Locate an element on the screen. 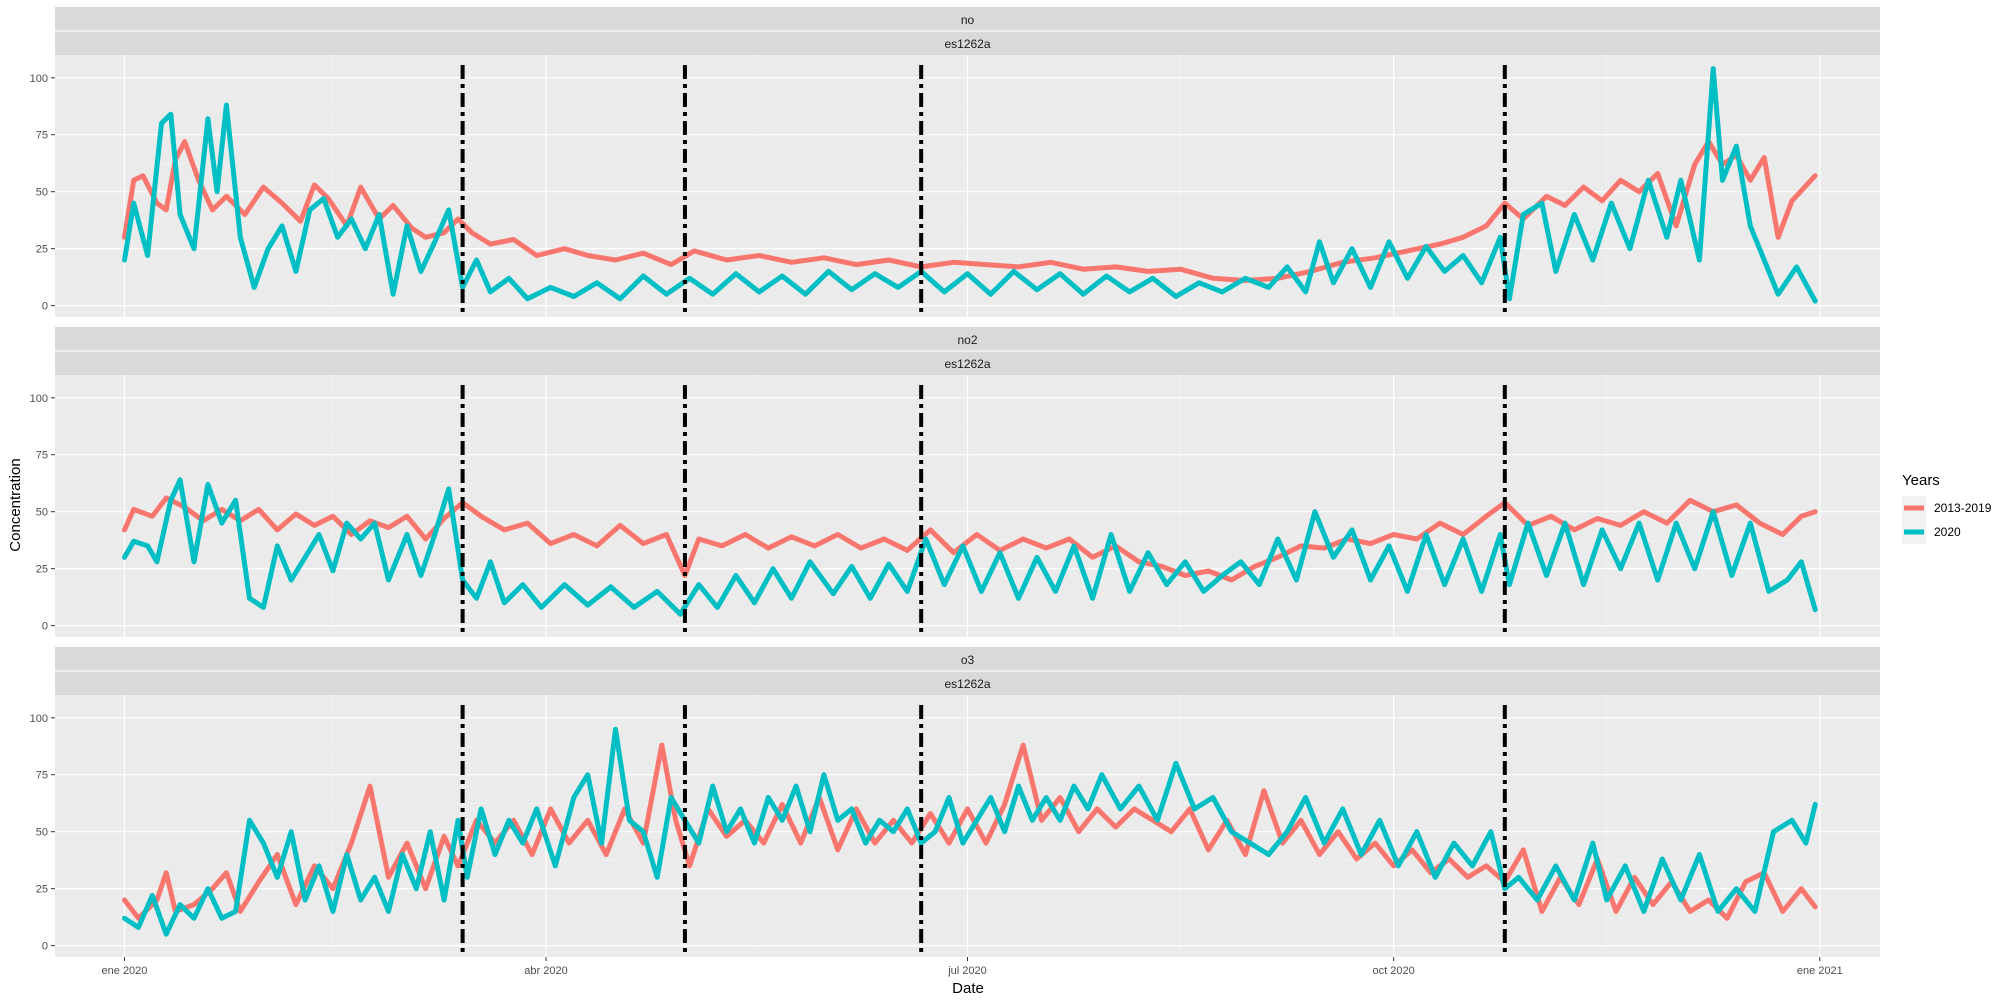 The height and width of the screenshot is (1005, 2000). legend: Years 2013-2019 2020 is located at coordinates (1947, 508).